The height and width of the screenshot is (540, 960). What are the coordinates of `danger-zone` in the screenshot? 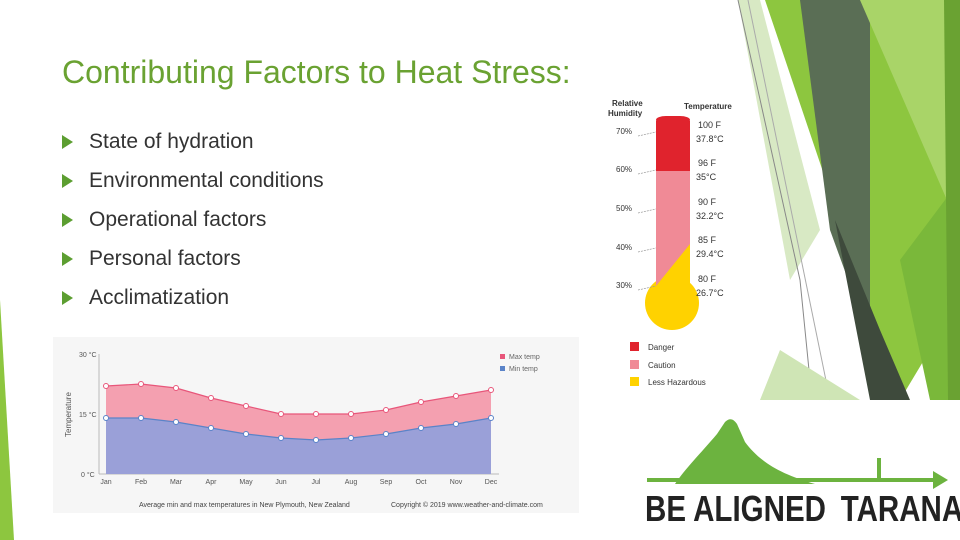 It's located at (673, 146).